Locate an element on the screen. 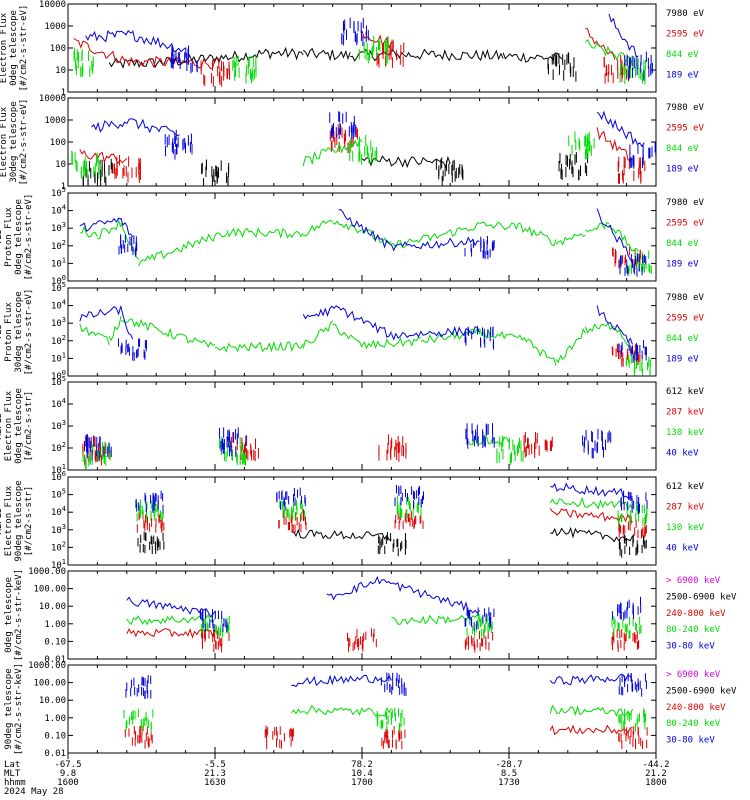 This screenshot has height=800, width=750. legend-entry: 2595 eV is located at coordinates (685, 319).